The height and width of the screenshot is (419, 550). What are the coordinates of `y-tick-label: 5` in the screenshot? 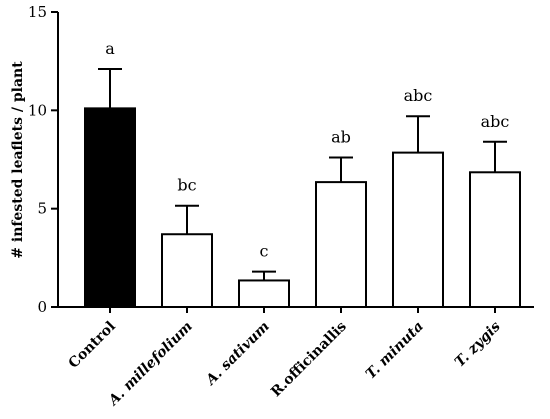 It's located at (42, 209).